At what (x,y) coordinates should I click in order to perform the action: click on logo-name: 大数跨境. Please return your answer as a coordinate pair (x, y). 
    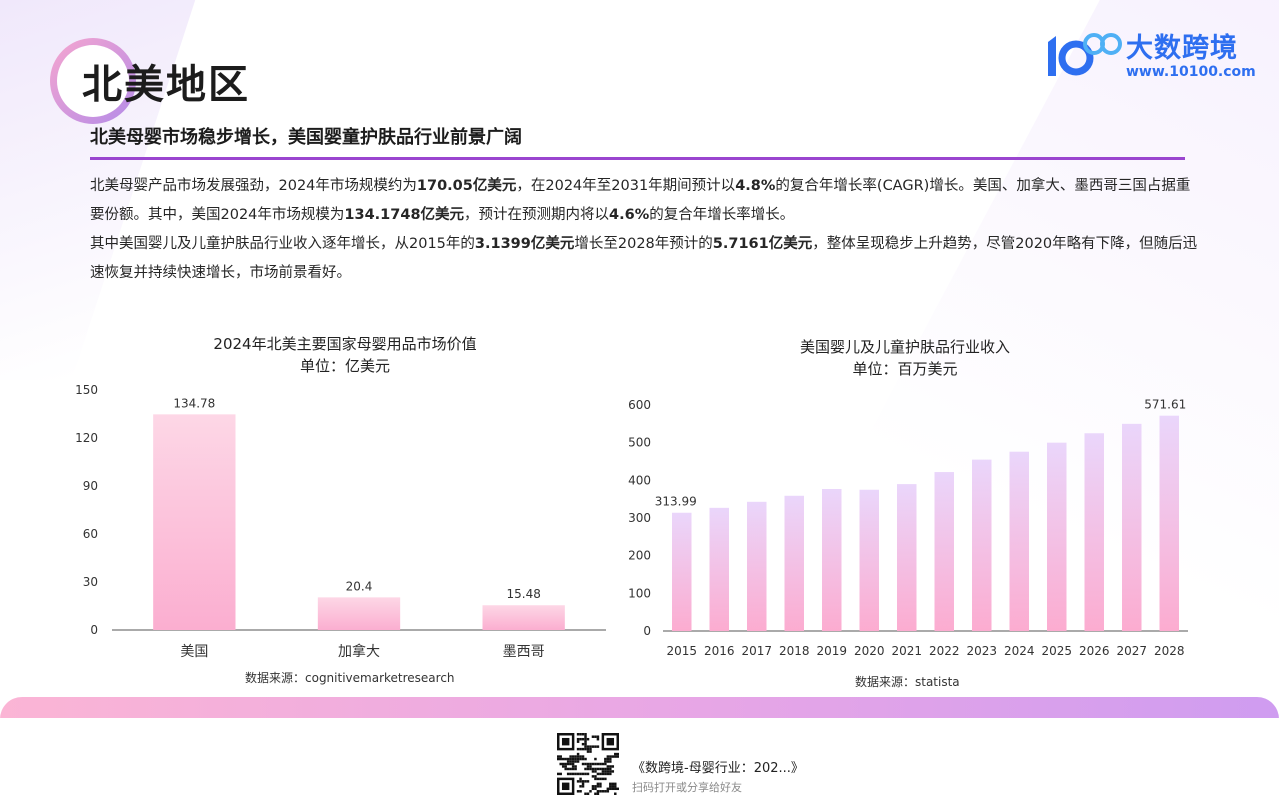
    Looking at the image, I should click on (1182, 48).